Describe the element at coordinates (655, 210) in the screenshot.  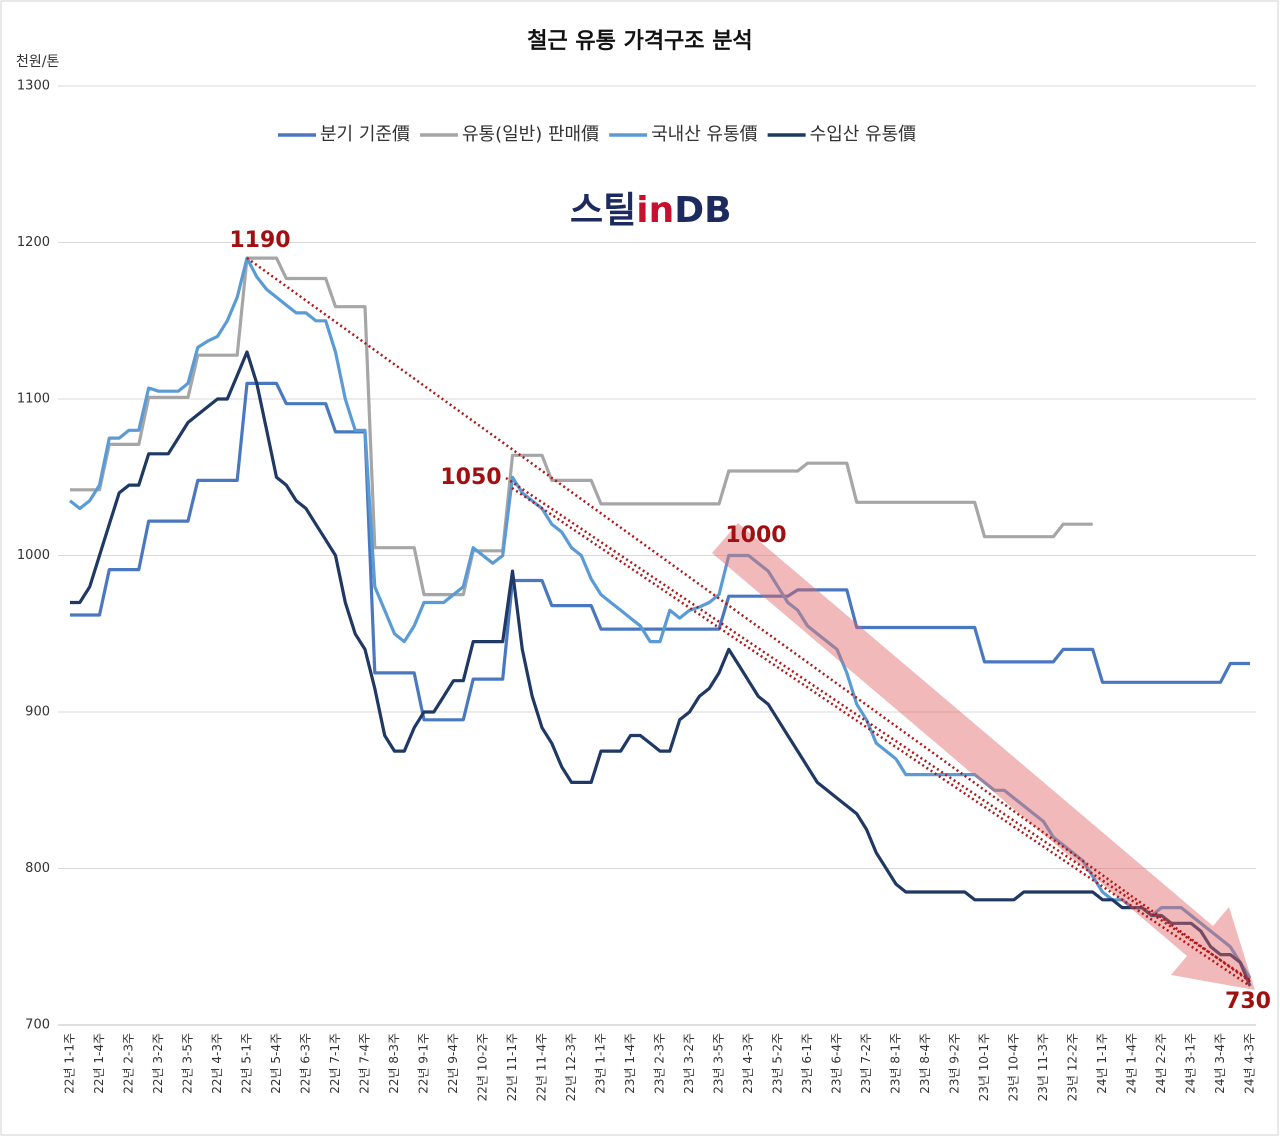
I see `logo-part: in` at that location.